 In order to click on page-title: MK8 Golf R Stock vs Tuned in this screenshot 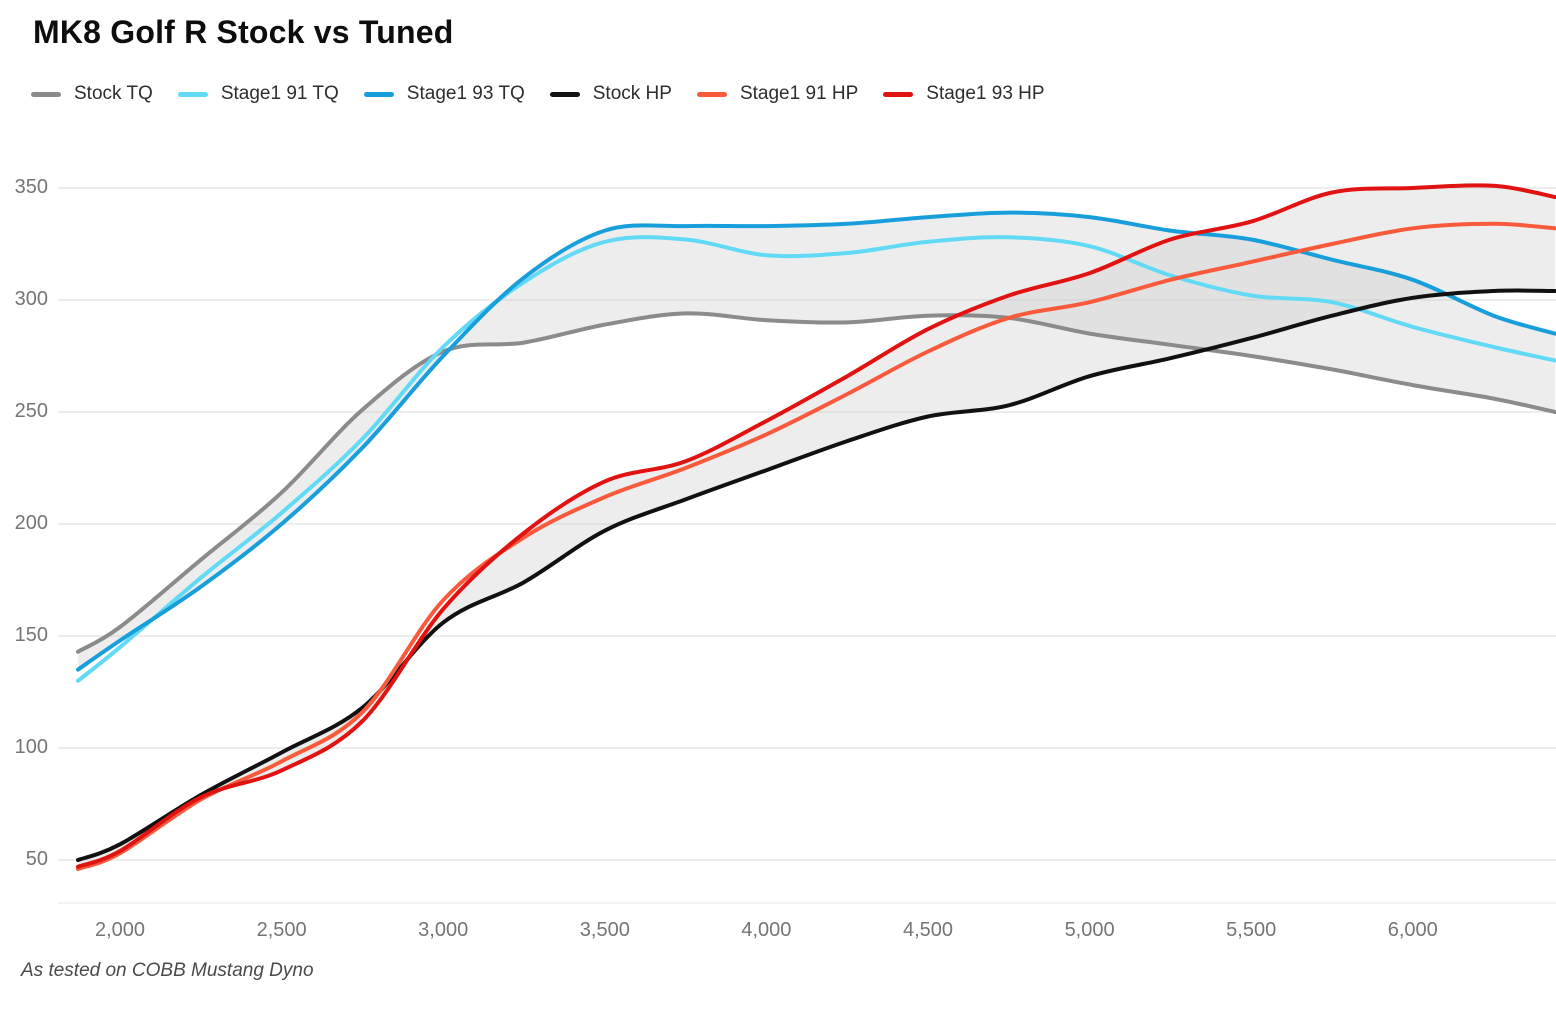, I will do `click(243, 32)`.